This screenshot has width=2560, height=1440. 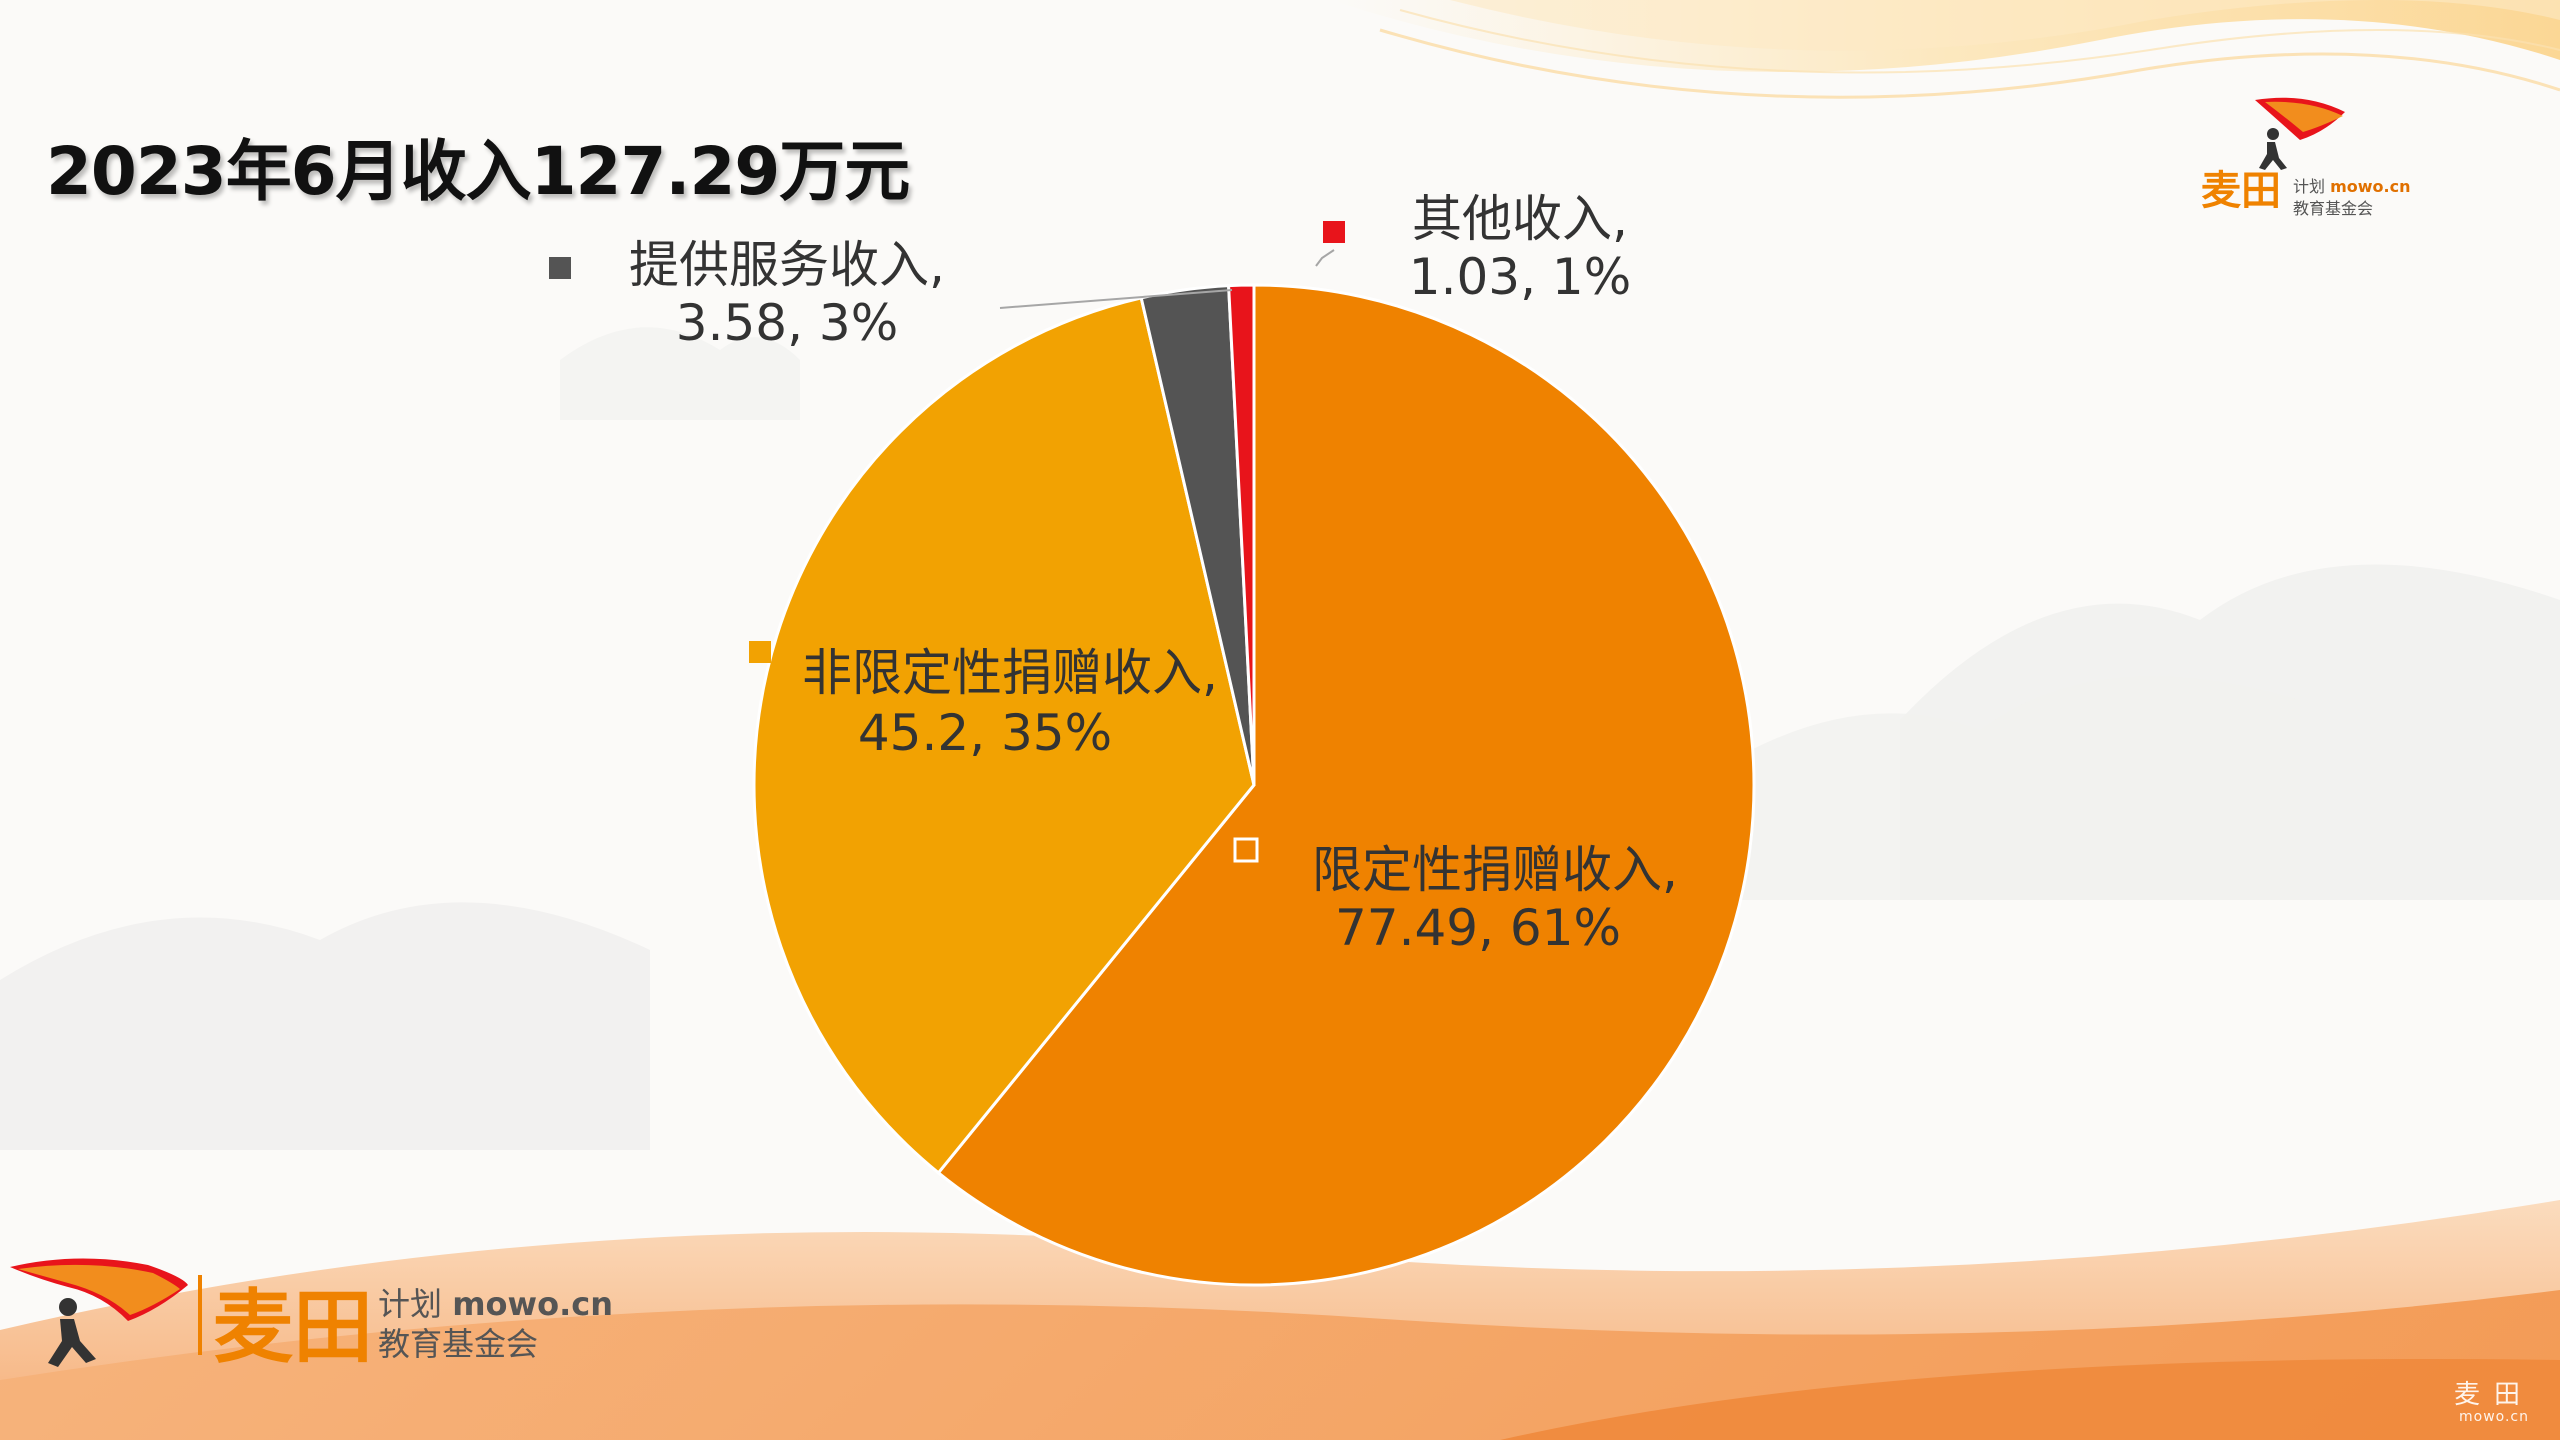 I want to click on corner-watermark: 麦田 mowo.cn, so click(x=2494, y=1403).